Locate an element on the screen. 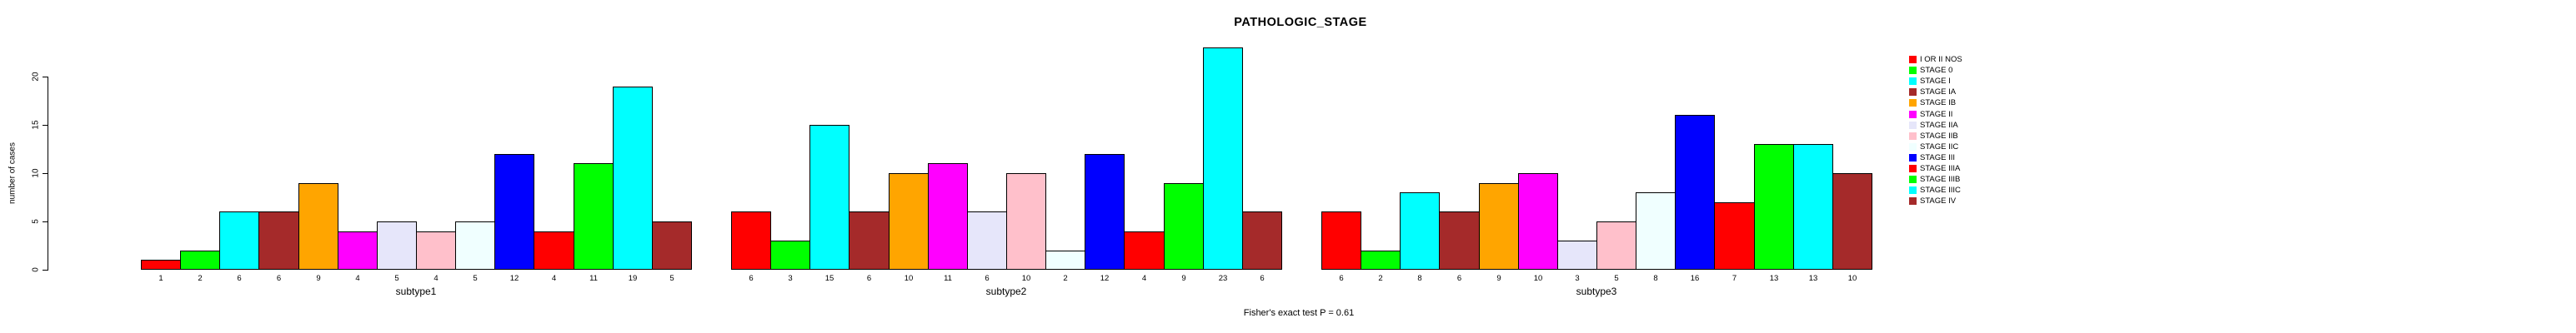 The width and height of the screenshot is (2576, 333). legend-label: STAGE II is located at coordinates (1936, 114).